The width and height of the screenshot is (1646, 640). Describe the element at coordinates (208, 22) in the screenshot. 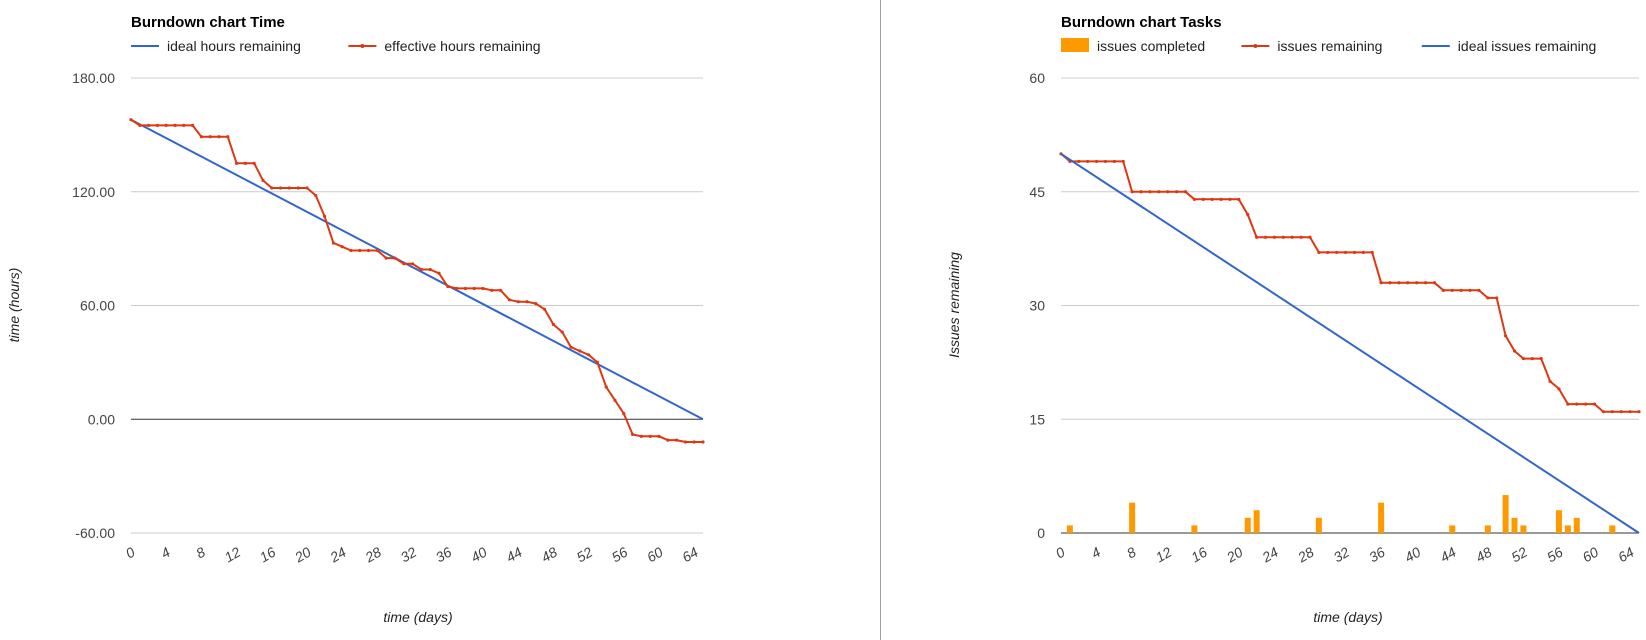

I see `chart-title: Burndown chart Time` at that location.